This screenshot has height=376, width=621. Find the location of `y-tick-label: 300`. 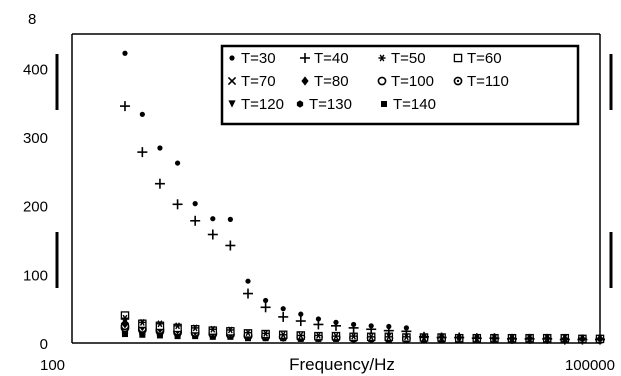

y-tick-label: 300 is located at coordinates (35, 138).